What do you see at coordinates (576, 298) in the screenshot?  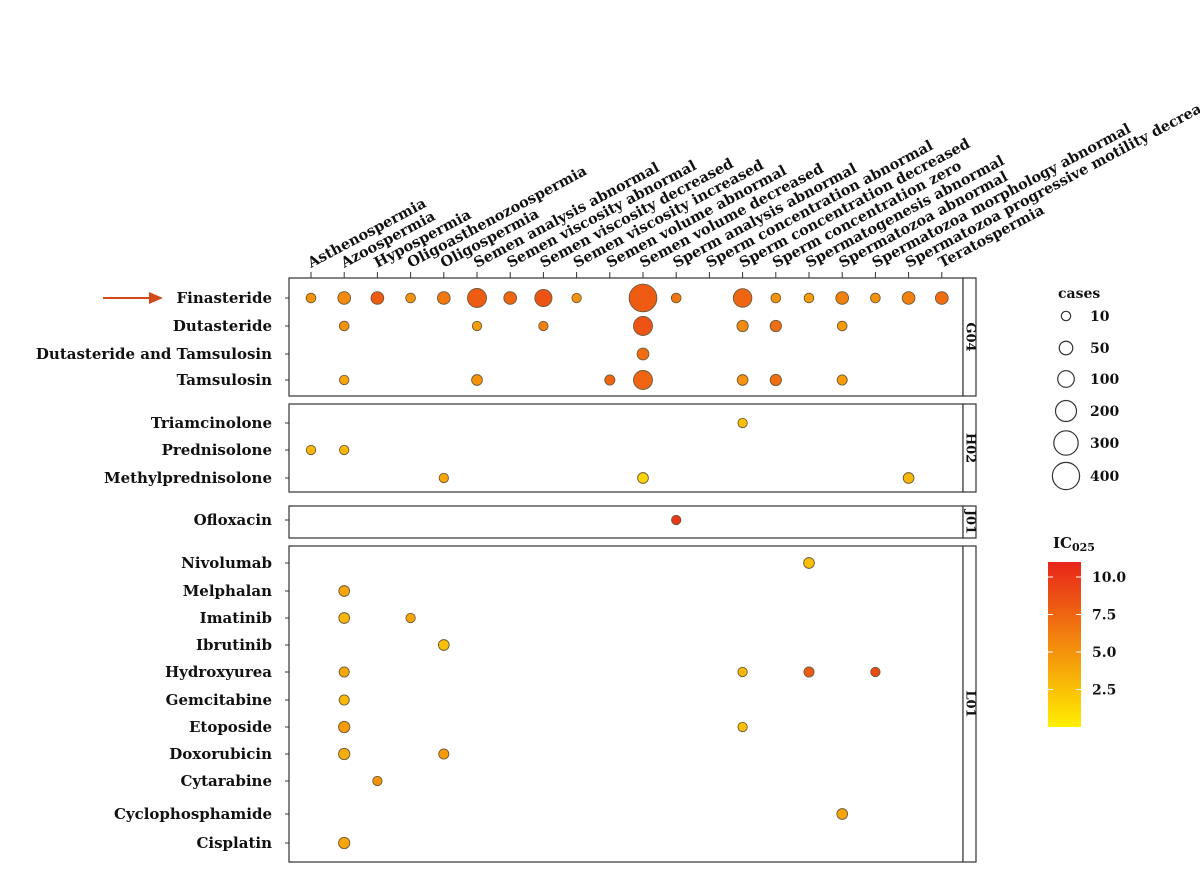 I see `bubble-finasteride-semen-viscosity-increased` at bounding box center [576, 298].